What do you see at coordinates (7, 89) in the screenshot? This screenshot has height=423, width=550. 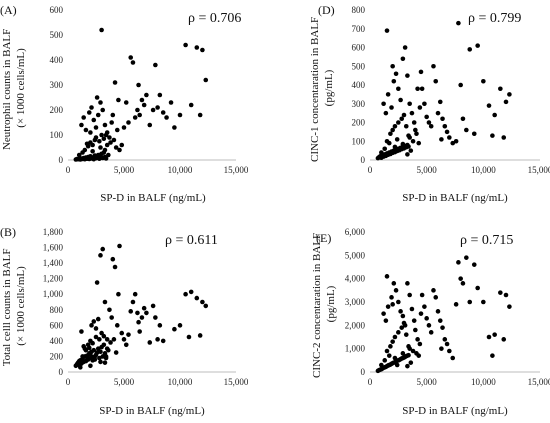 I see `y-axis-label-line-1: Neutrophil counts in BALF` at bounding box center [7, 89].